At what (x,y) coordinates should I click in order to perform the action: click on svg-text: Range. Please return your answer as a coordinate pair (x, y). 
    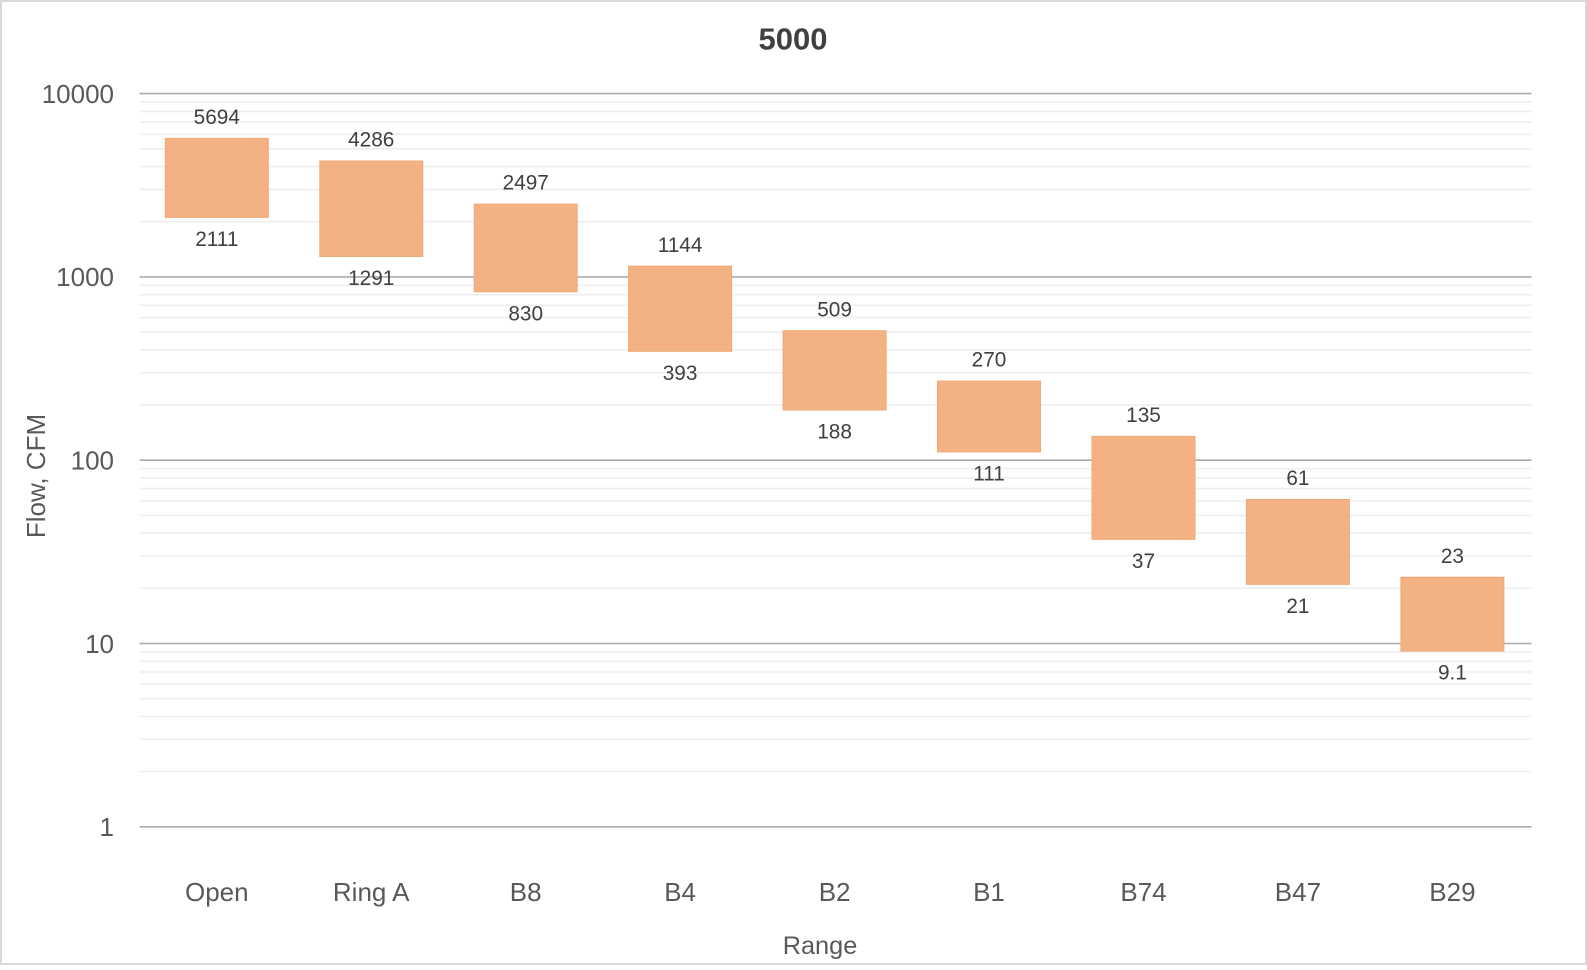
    Looking at the image, I should click on (820, 946).